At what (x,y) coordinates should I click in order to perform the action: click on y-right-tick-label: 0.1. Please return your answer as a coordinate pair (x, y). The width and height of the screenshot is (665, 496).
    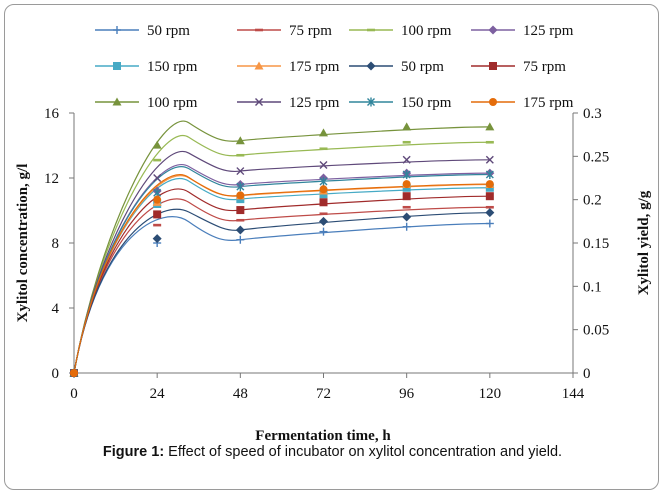
    Looking at the image, I should click on (592, 287).